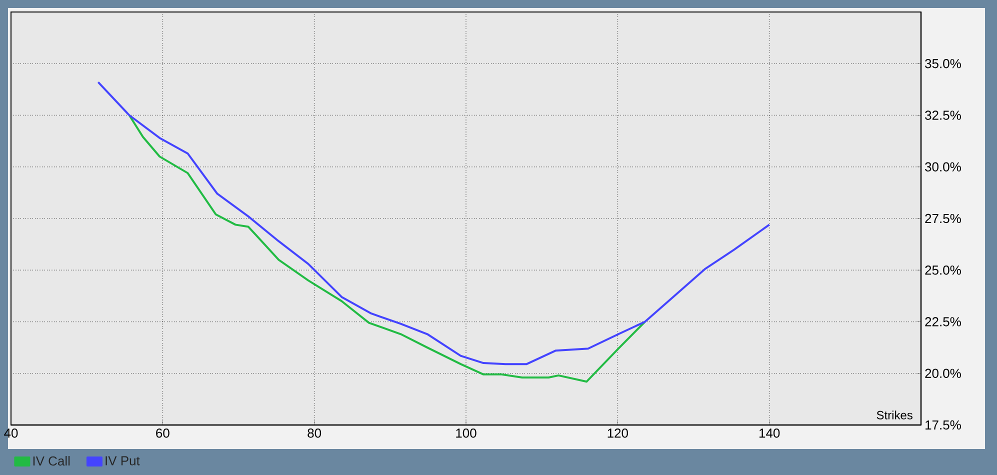 The width and height of the screenshot is (997, 475). I want to click on y-tick-label: 27.5%, so click(943, 219).